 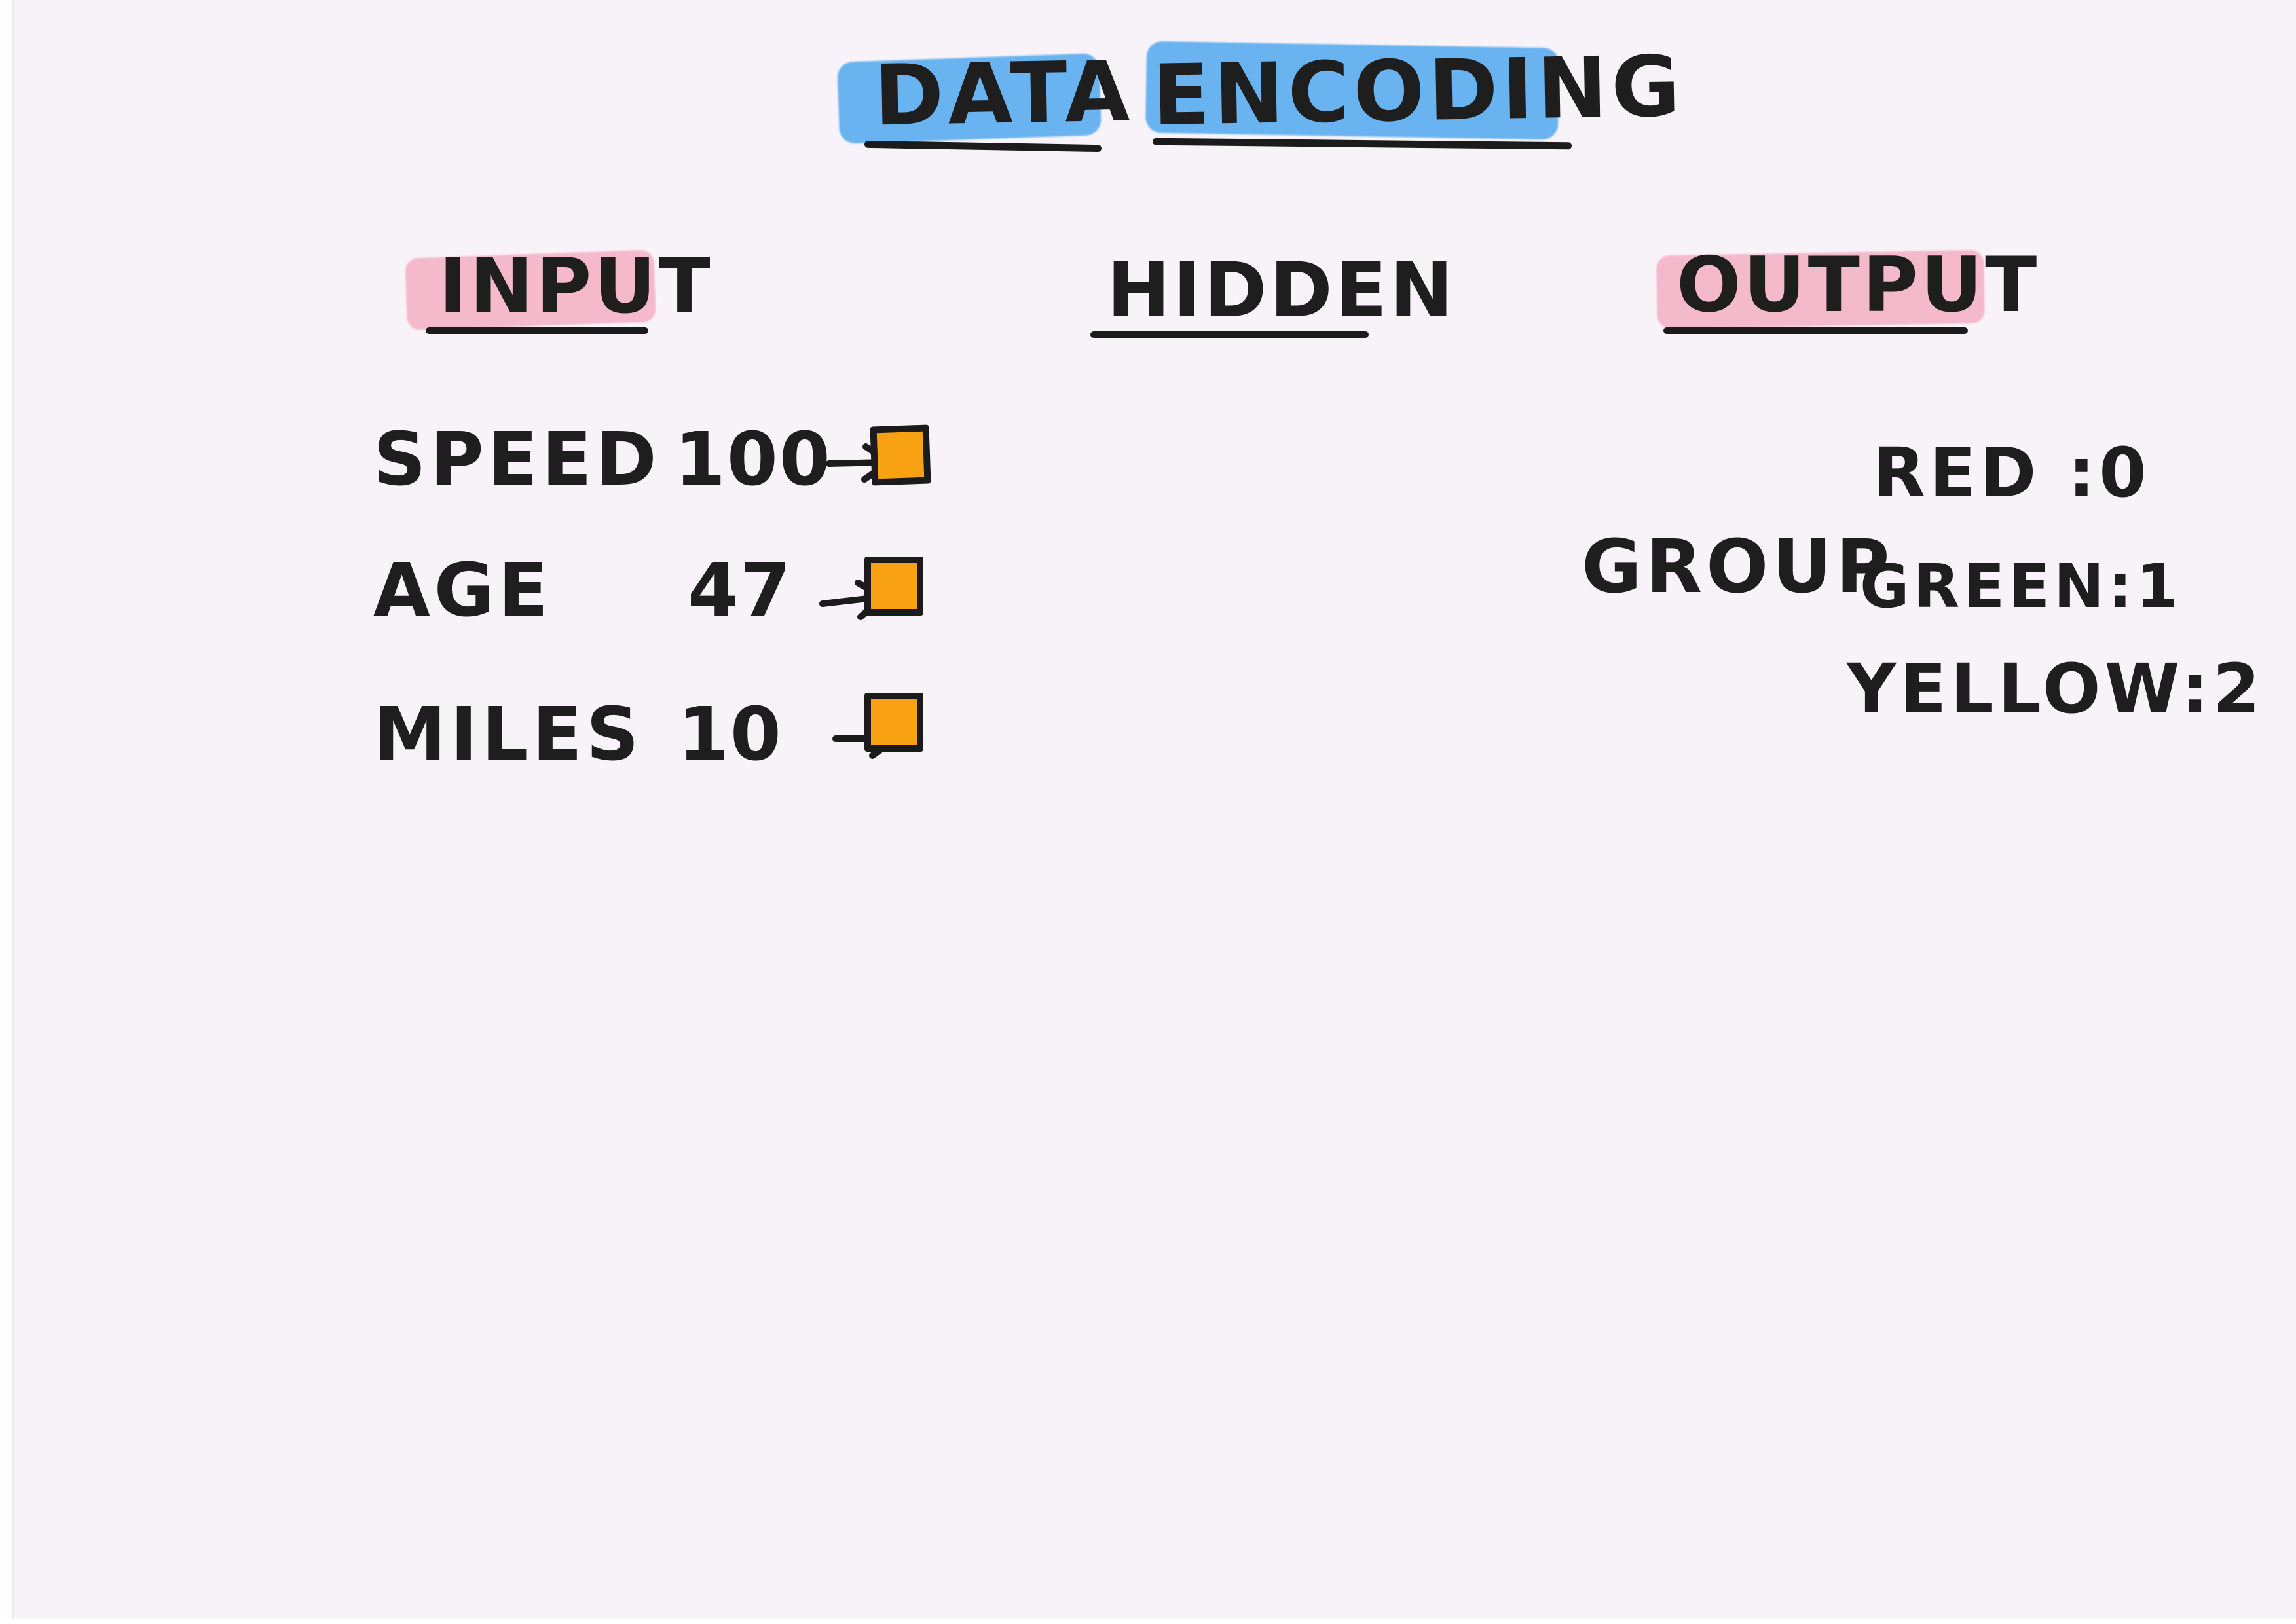 What do you see at coordinates (740, 590) in the screenshot?
I see `input-feature-value: 47` at bounding box center [740, 590].